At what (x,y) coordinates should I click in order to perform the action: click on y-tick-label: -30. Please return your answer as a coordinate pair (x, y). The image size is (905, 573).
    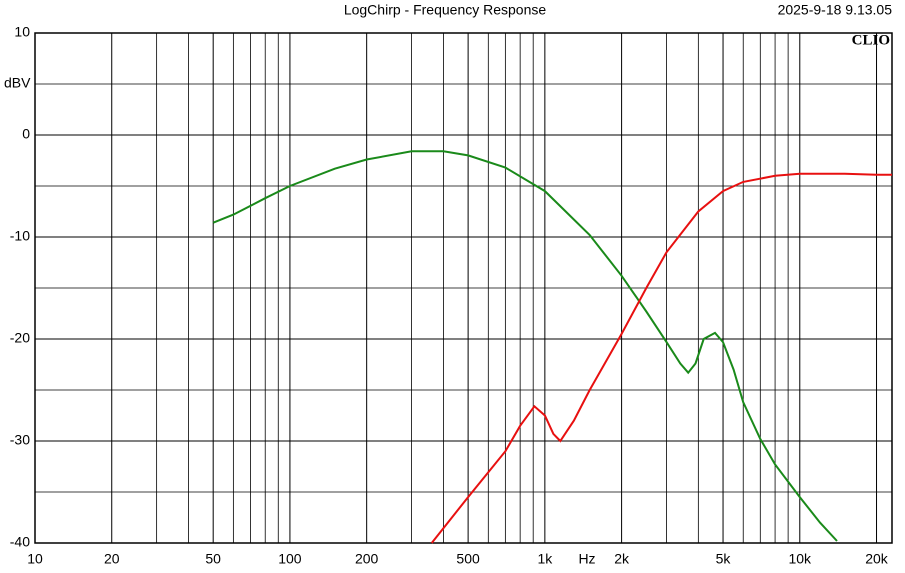
    Looking at the image, I should click on (20, 440).